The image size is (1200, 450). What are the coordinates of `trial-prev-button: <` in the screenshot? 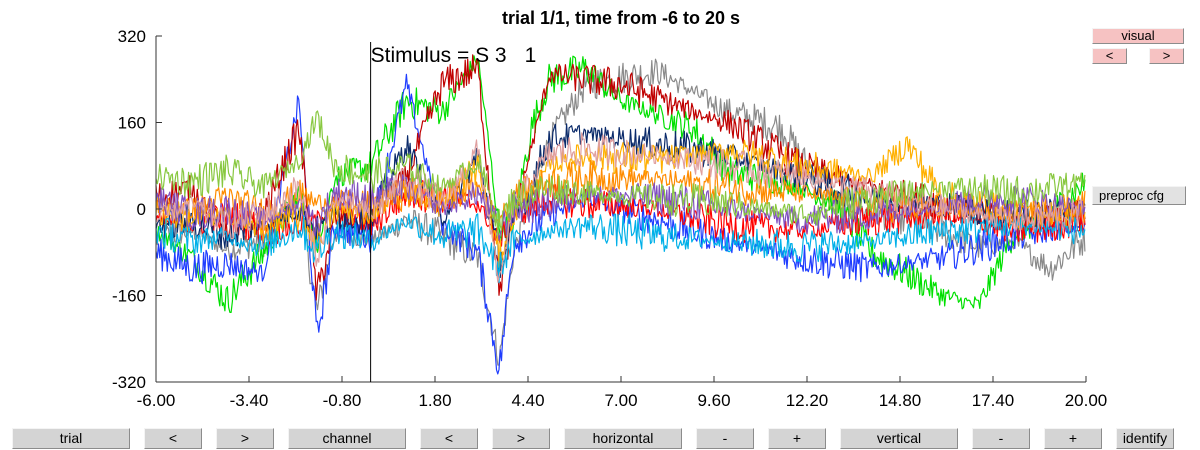 It's located at (173, 438).